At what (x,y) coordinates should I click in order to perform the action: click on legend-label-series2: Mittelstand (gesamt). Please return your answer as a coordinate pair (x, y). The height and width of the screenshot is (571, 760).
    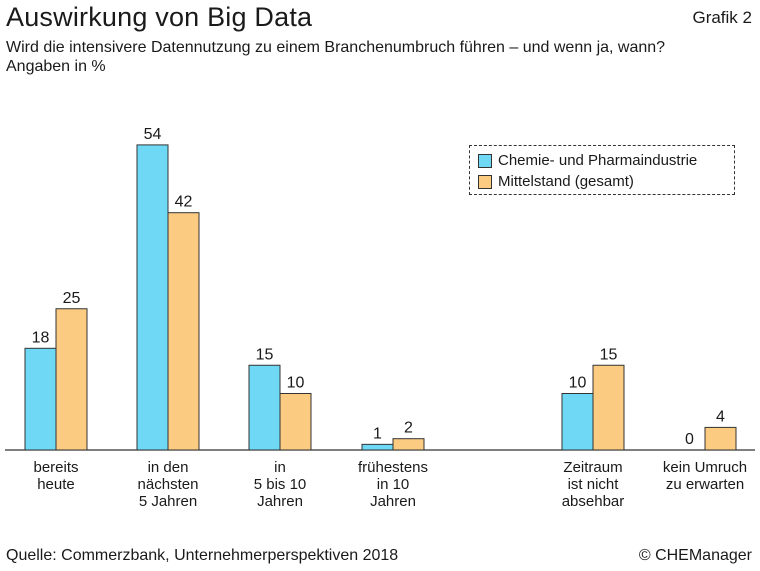
    Looking at the image, I should click on (566, 181).